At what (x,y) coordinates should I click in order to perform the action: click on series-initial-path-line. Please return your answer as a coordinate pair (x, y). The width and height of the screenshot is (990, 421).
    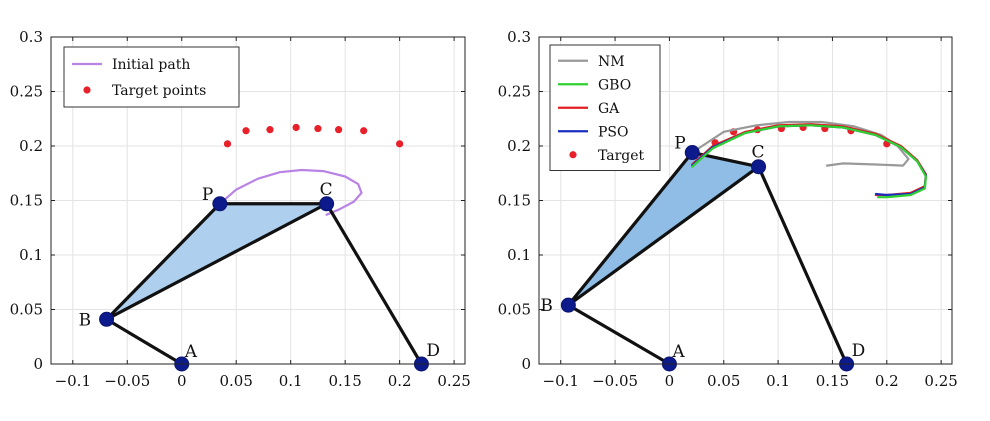
    Looking at the image, I should click on (290, 192).